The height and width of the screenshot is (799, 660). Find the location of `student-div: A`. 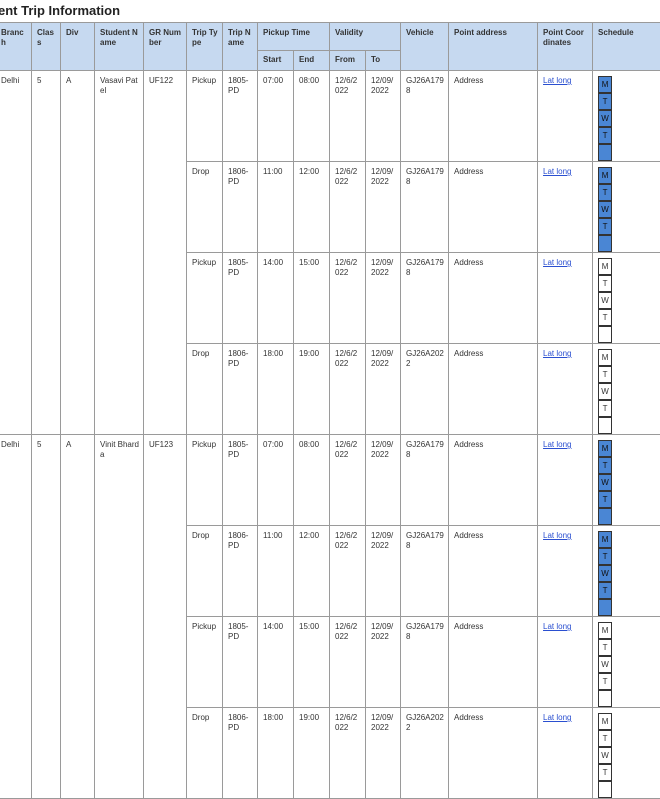

student-div: A is located at coordinates (77, 616).